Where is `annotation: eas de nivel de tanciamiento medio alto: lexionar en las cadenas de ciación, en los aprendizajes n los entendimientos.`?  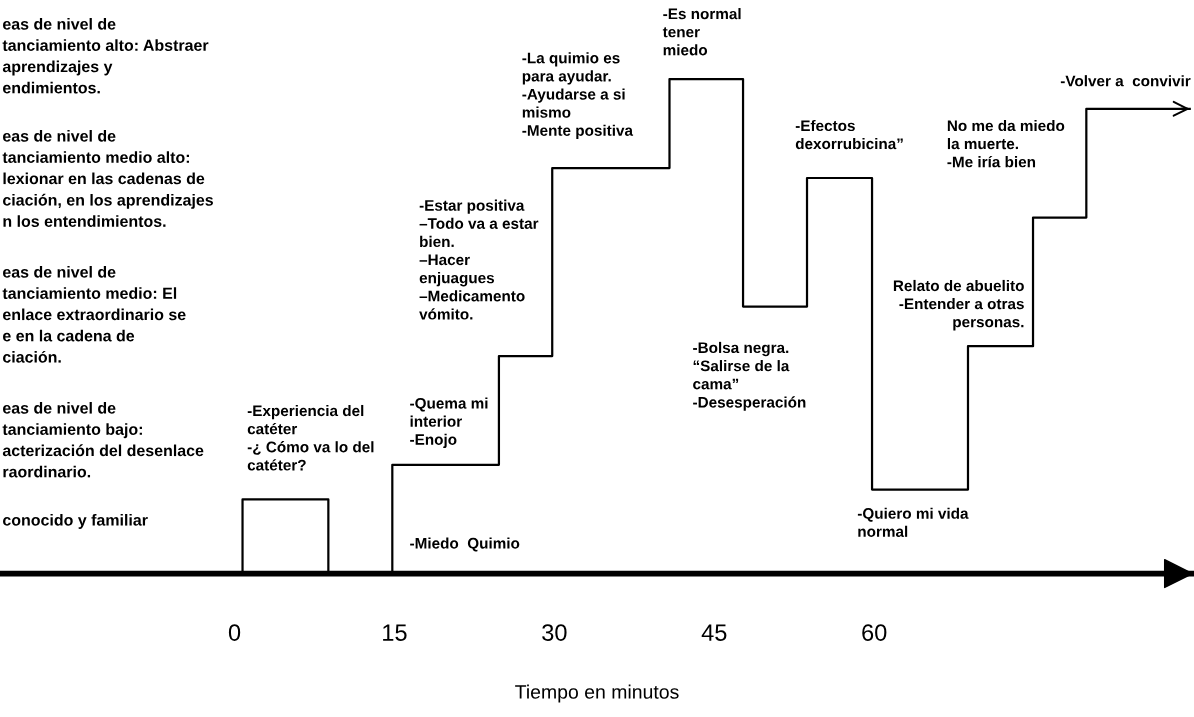 annotation: eas de nivel de tanciamiento medio alto: lexionar en las cadenas de ciación, en los aprendizajes n los entendimientos. is located at coordinates (107, 178).